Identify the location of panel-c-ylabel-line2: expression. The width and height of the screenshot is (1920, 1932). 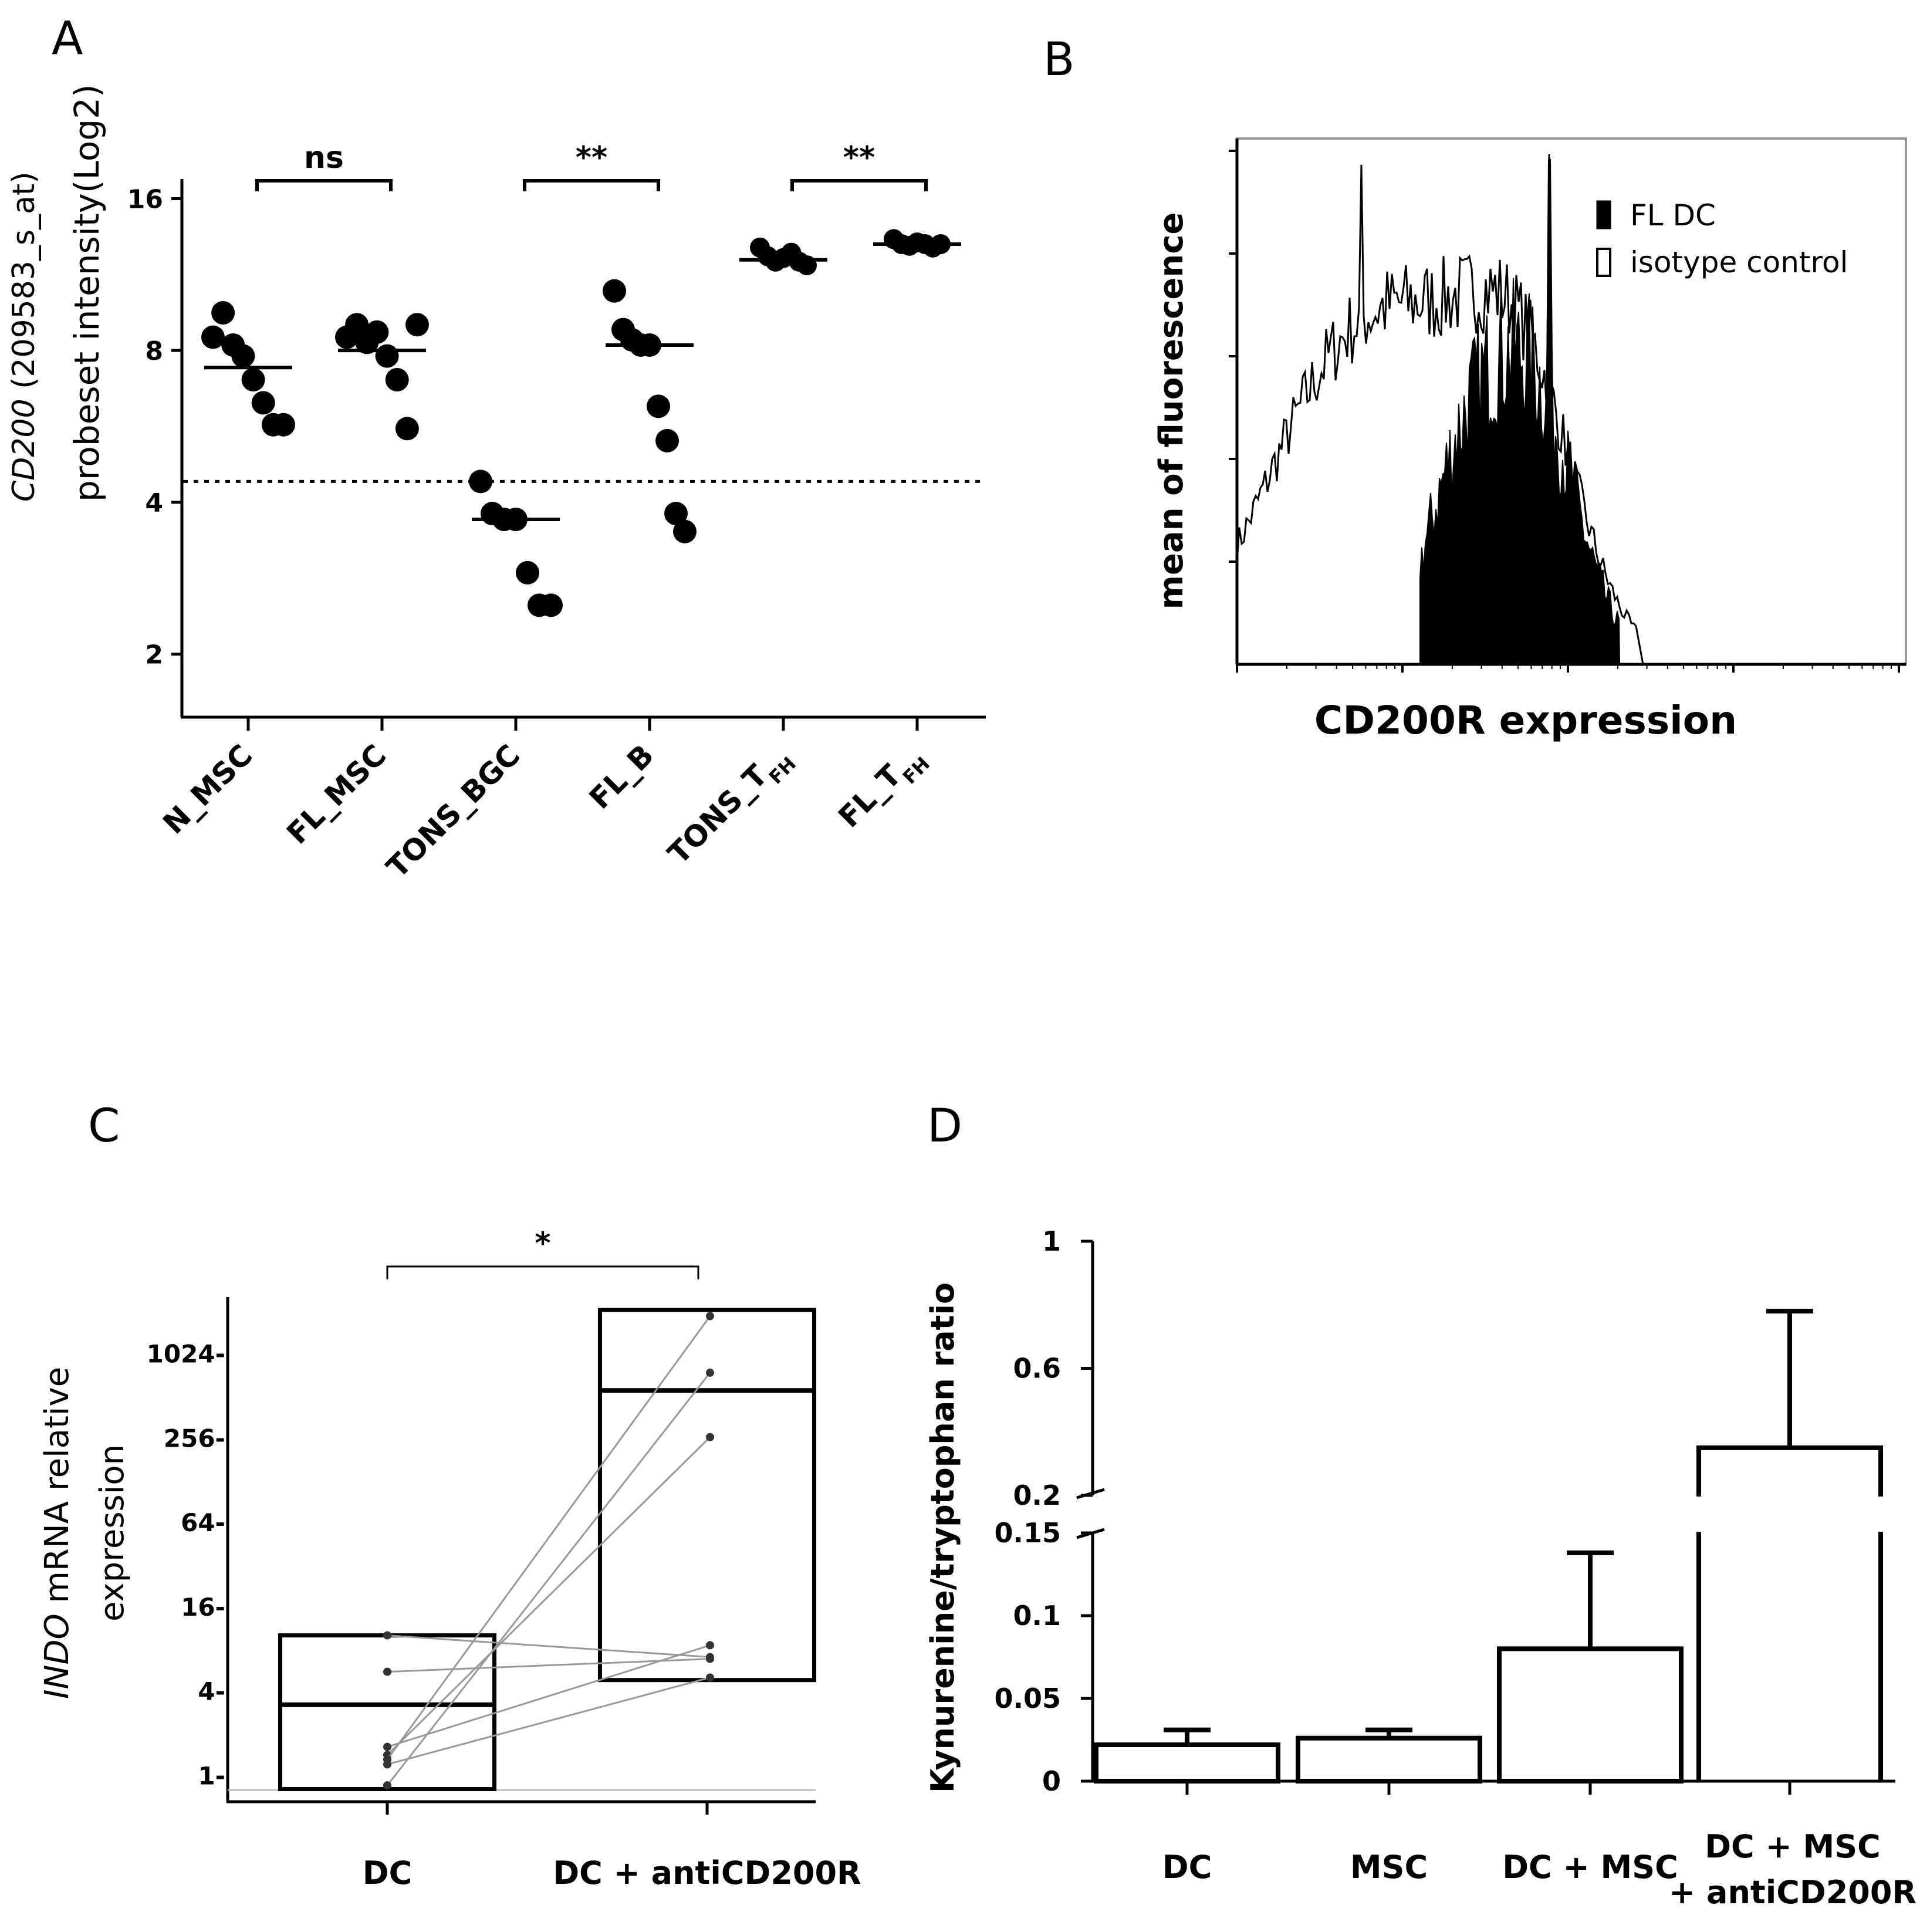
(112, 1533).